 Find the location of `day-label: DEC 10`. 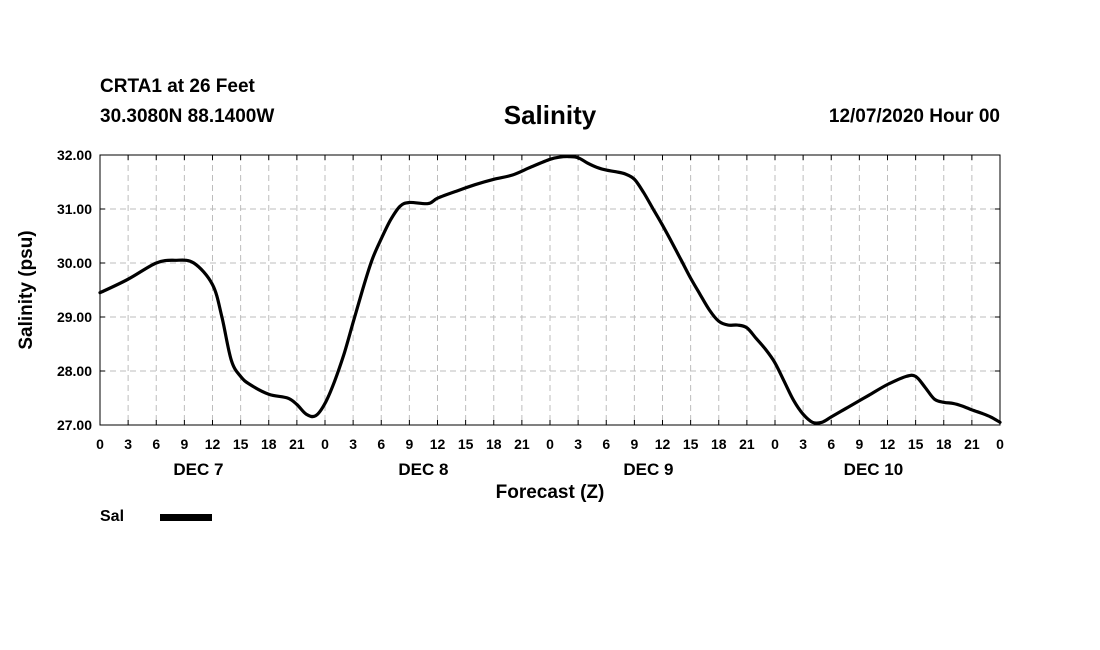

day-label: DEC 10 is located at coordinates (874, 469).